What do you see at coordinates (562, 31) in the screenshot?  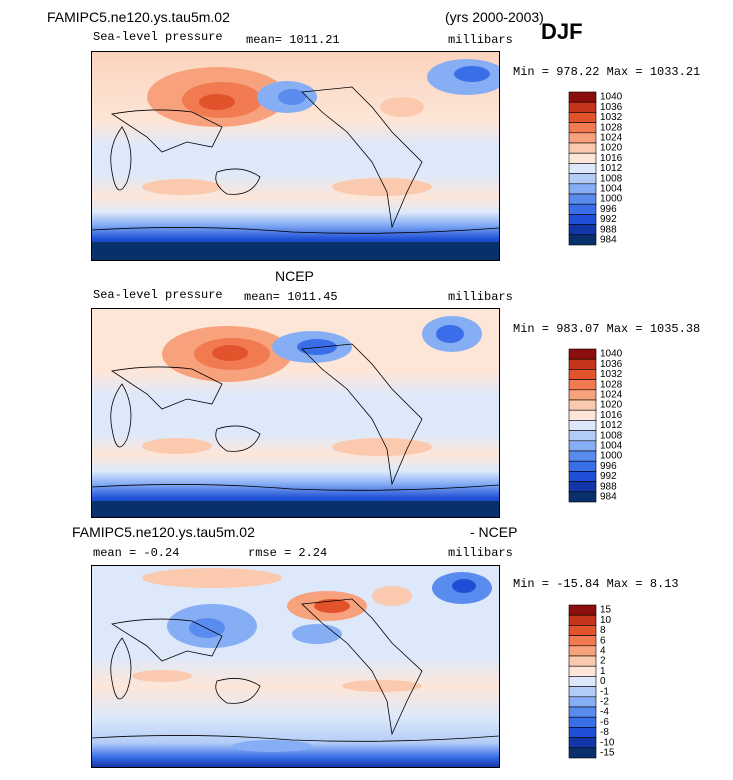 I see `season-label: DJF` at bounding box center [562, 31].